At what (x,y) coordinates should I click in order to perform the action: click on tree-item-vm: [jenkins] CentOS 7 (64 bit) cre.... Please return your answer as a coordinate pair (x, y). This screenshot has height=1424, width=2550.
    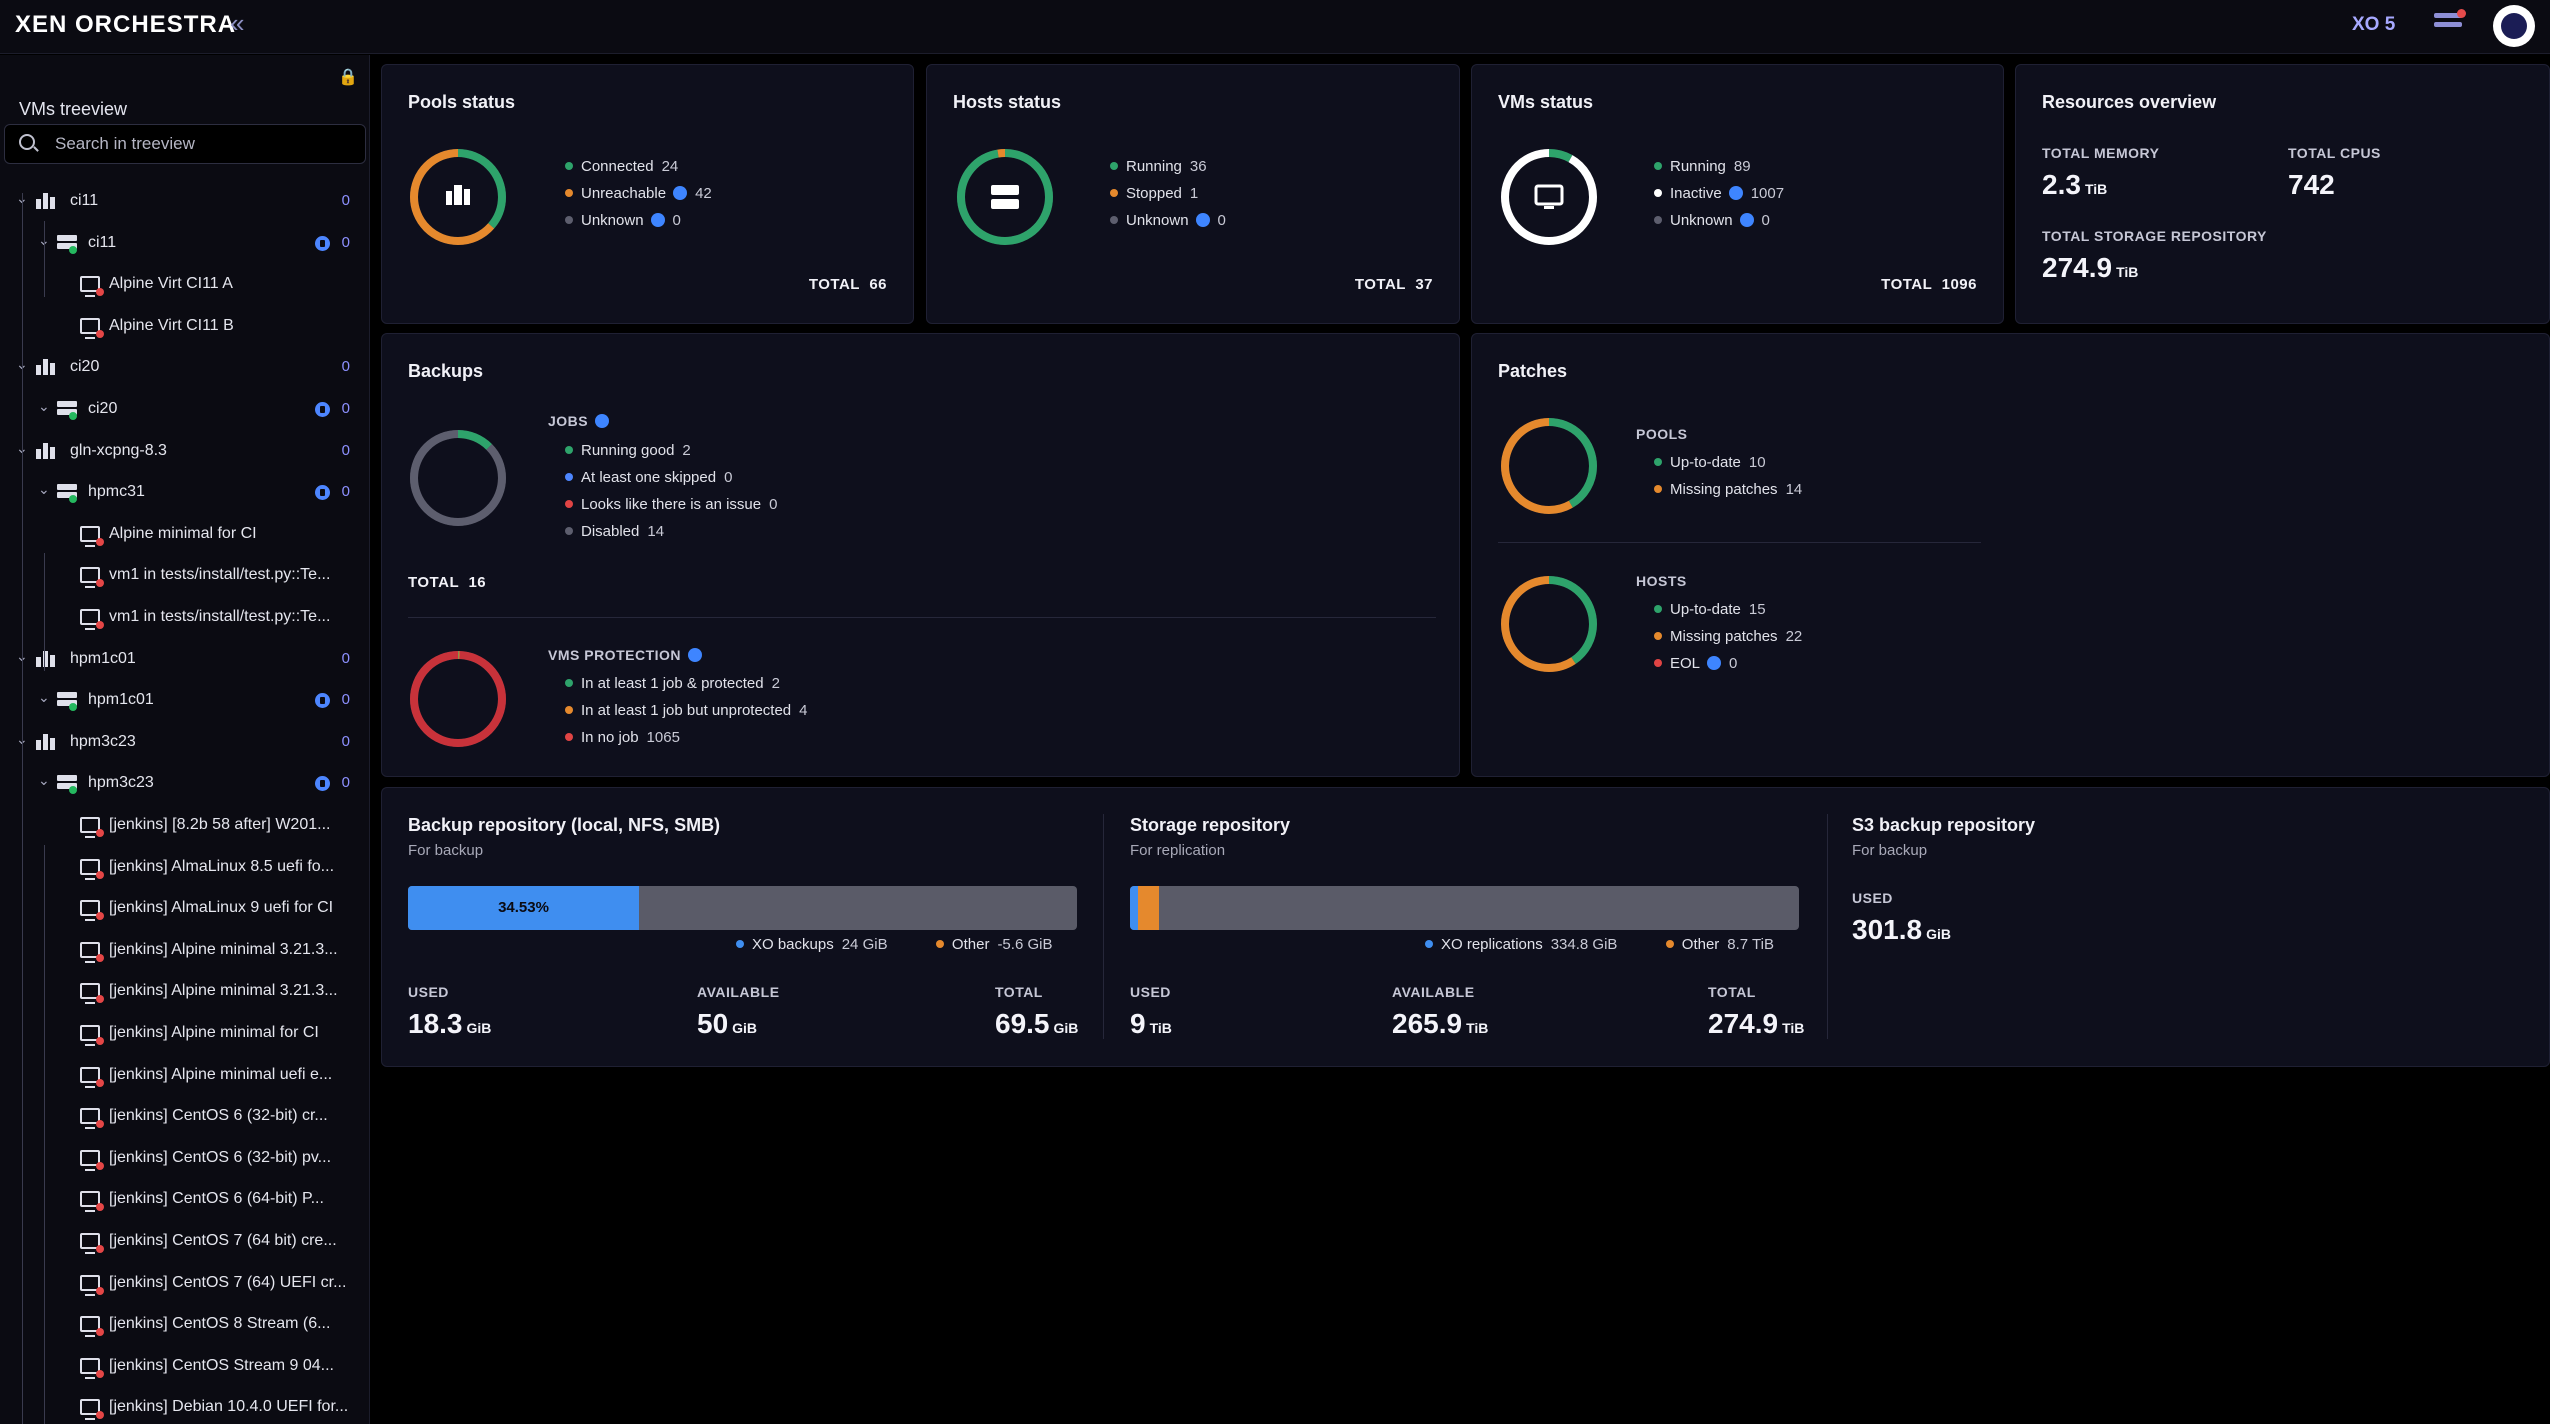
    Looking at the image, I should click on (184, 1242).